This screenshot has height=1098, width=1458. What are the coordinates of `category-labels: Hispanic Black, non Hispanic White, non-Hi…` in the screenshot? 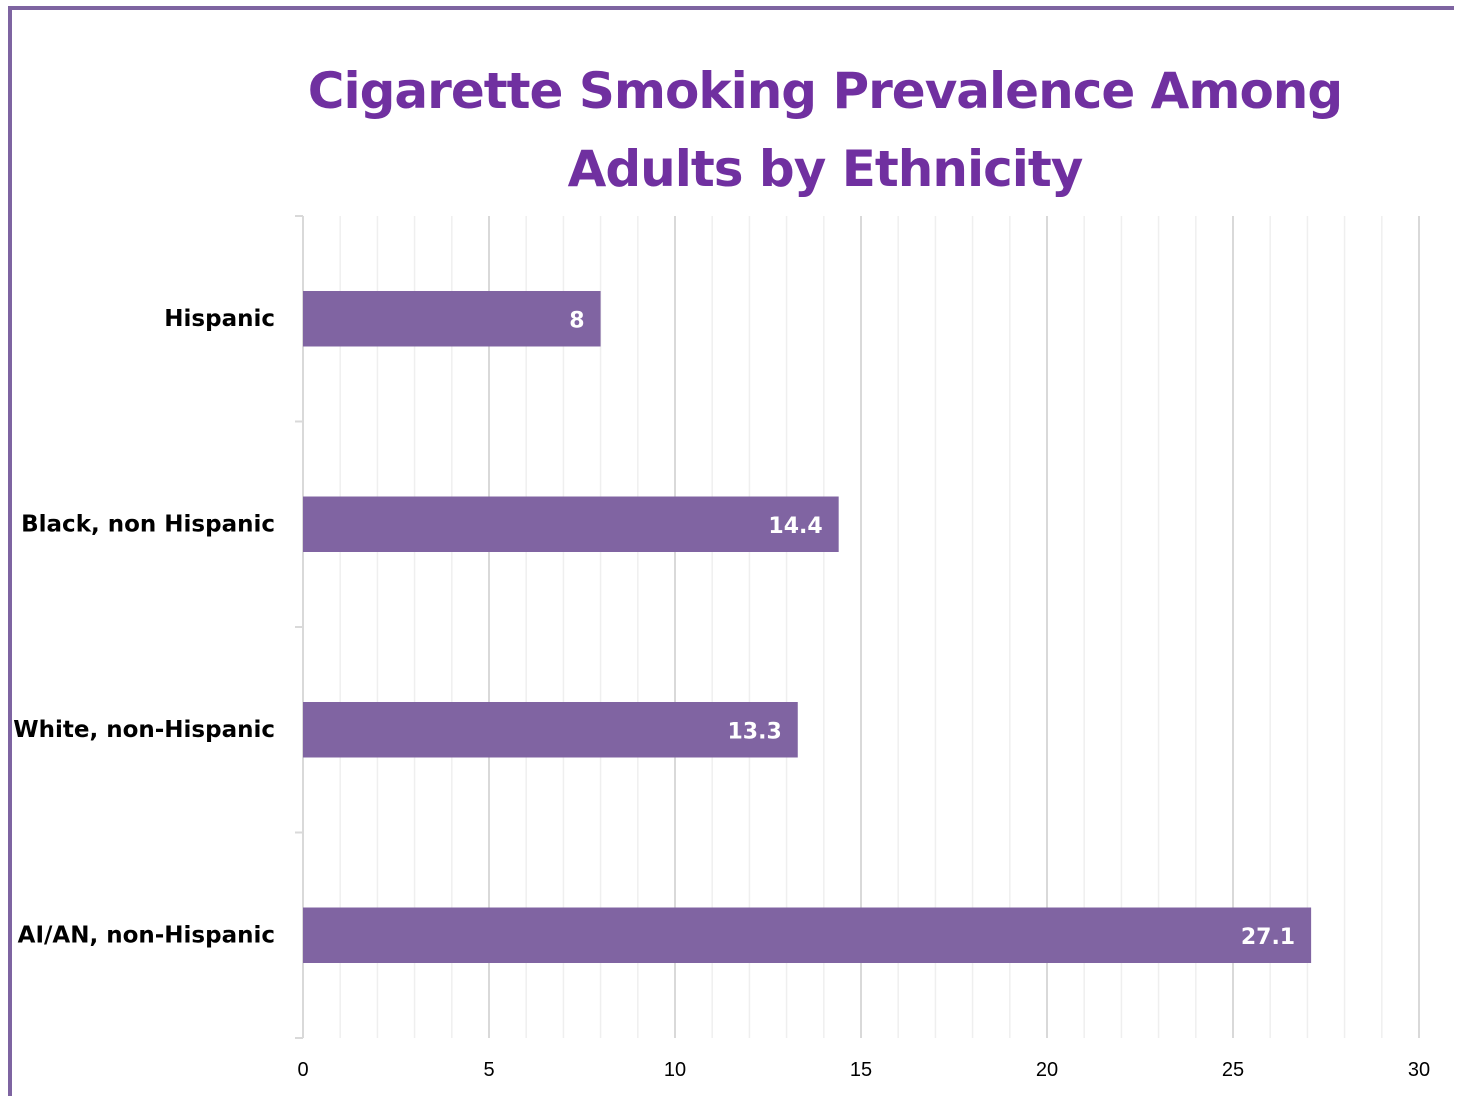 It's located at (144, 627).